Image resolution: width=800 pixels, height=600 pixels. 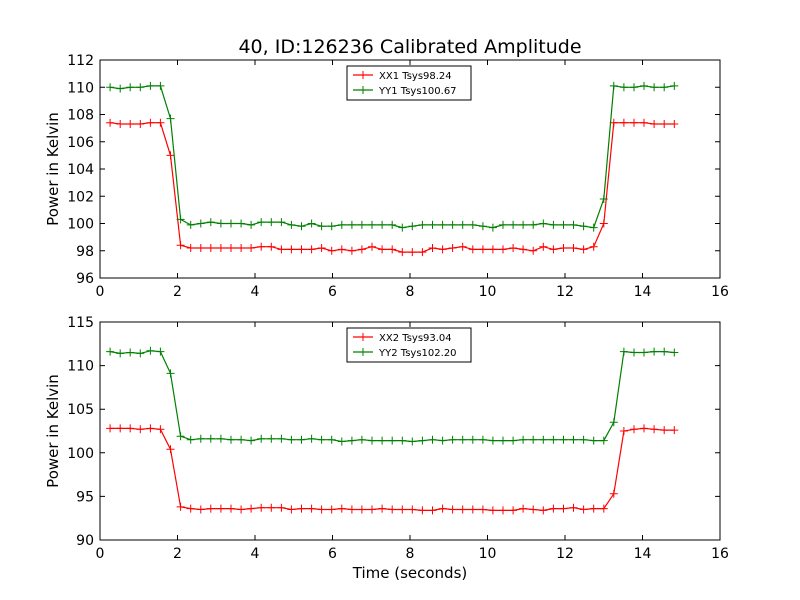 What do you see at coordinates (80, 197) in the screenshot?
I see `y-tick-label: 102` at bounding box center [80, 197].